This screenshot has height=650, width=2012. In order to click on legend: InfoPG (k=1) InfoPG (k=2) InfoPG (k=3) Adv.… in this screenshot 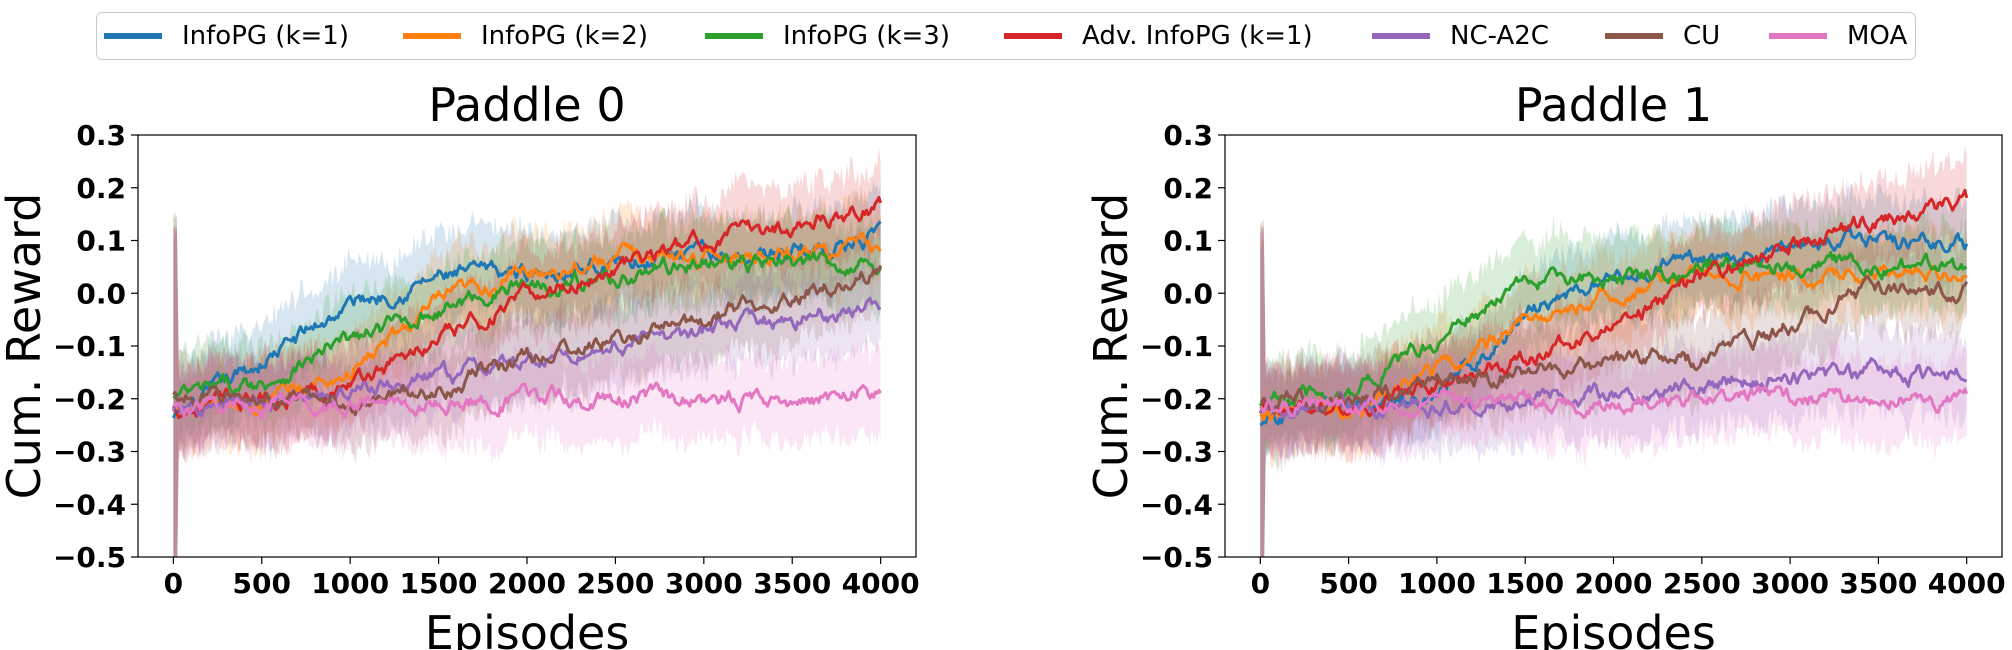, I will do `click(1006, 36)`.